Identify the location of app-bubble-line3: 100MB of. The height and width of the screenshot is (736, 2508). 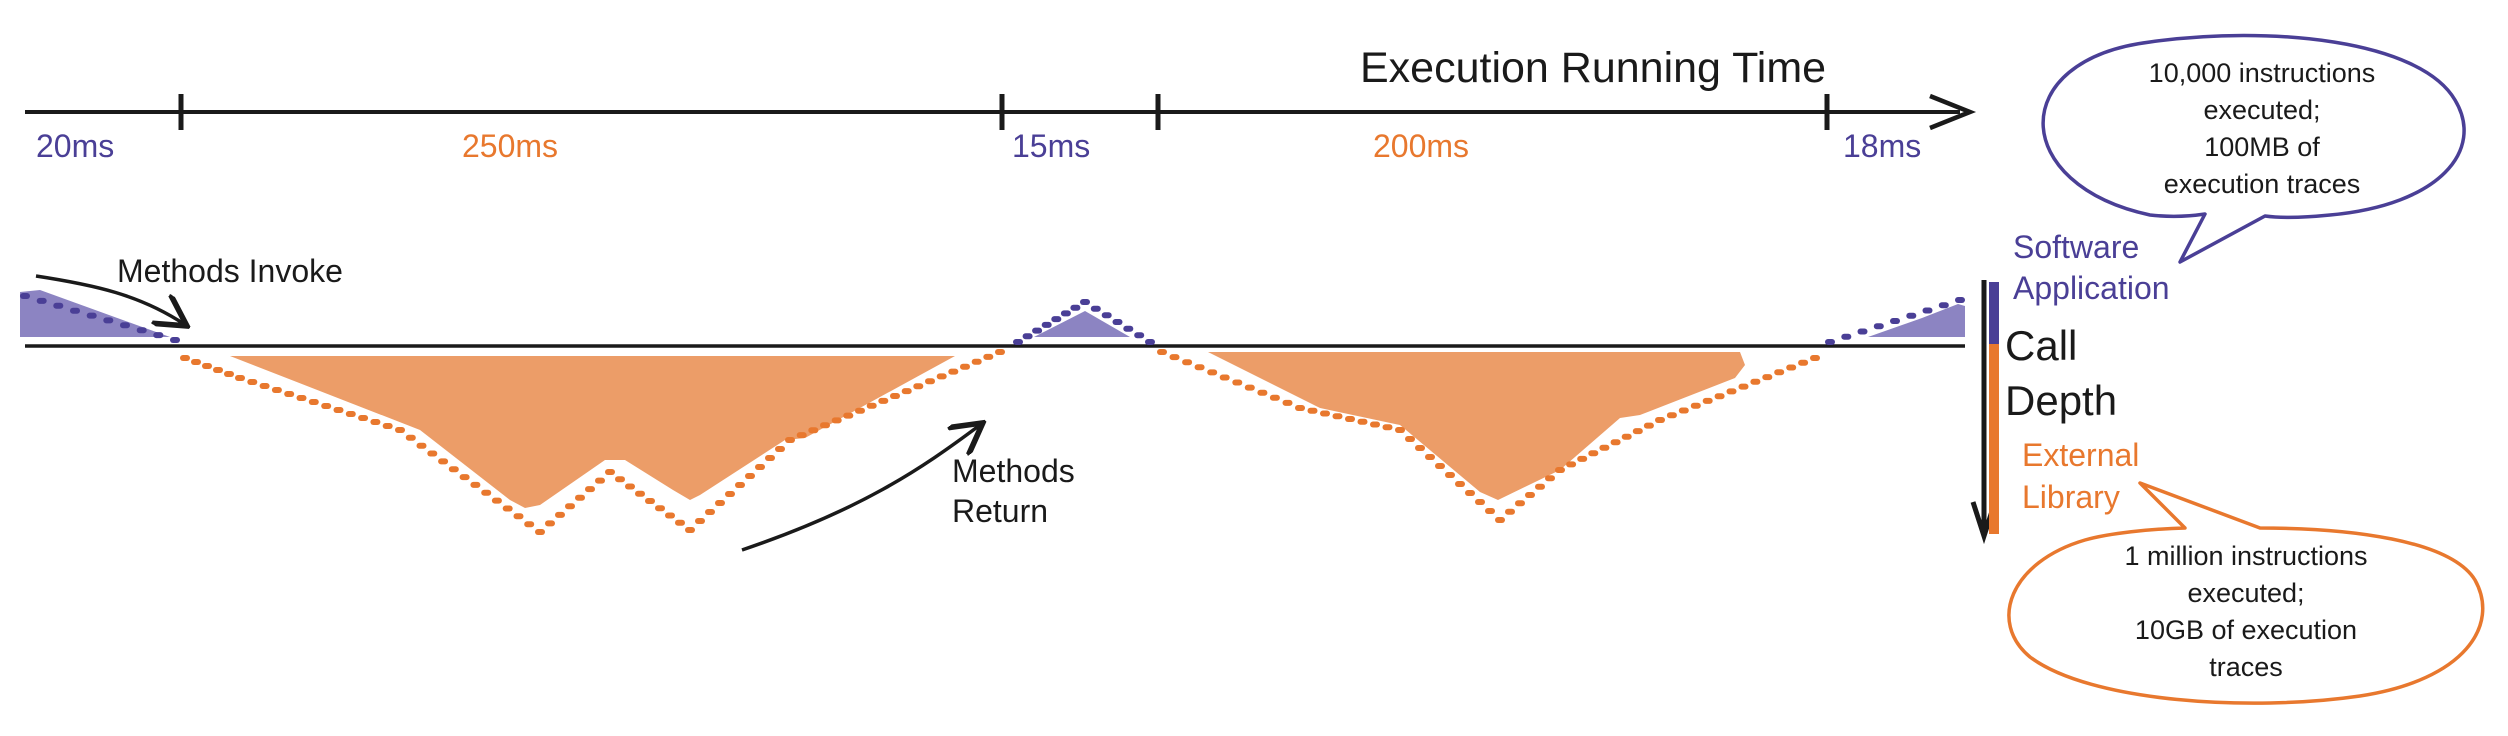
(2262, 147).